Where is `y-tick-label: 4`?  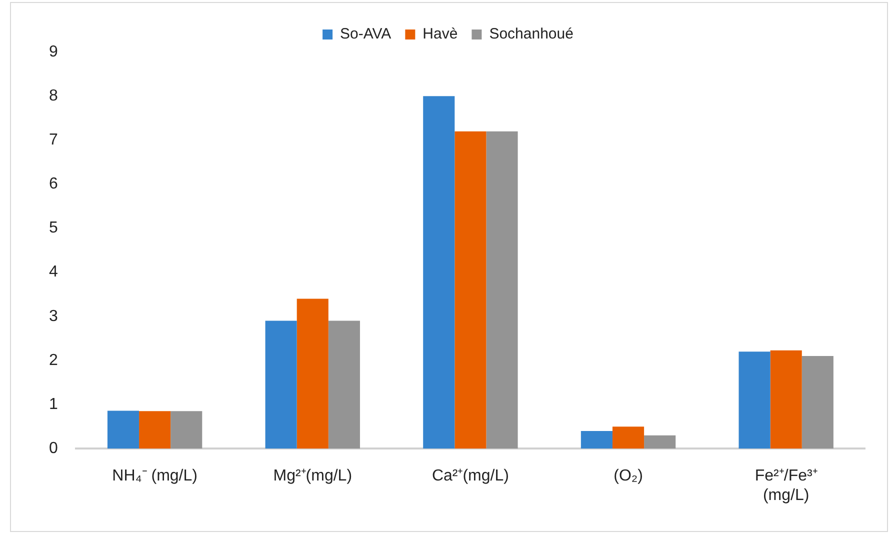 y-tick-label: 4 is located at coordinates (53, 272).